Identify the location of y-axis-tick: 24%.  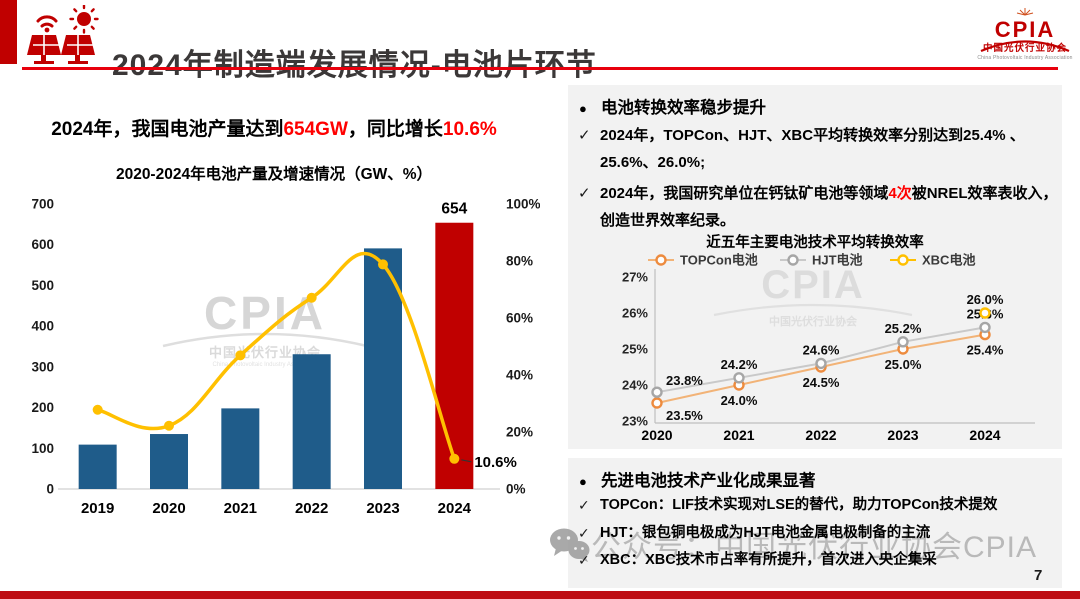
(635, 385).